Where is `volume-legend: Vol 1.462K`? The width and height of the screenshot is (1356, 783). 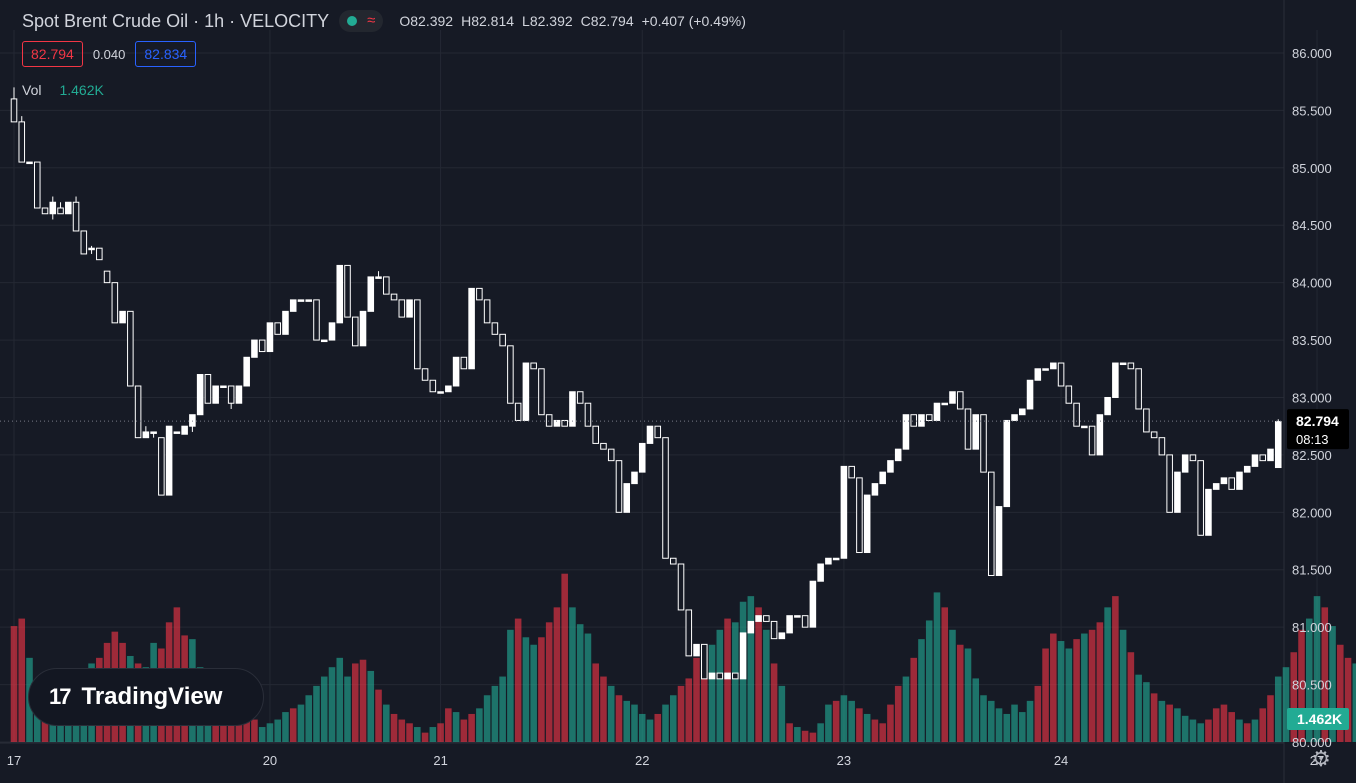 volume-legend: Vol 1.462K is located at coordinates (63, 90).